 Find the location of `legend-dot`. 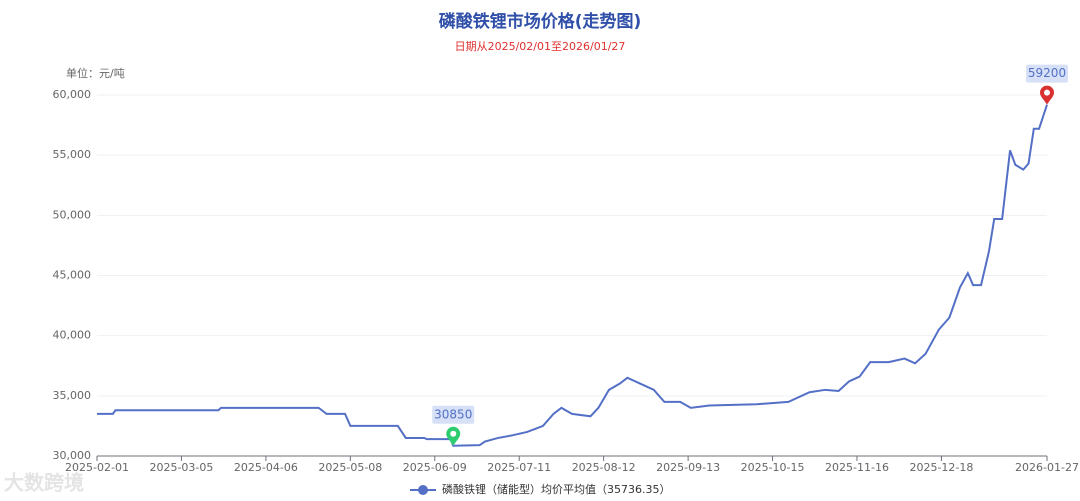

legend-dot is located at coordinates (423, 490).